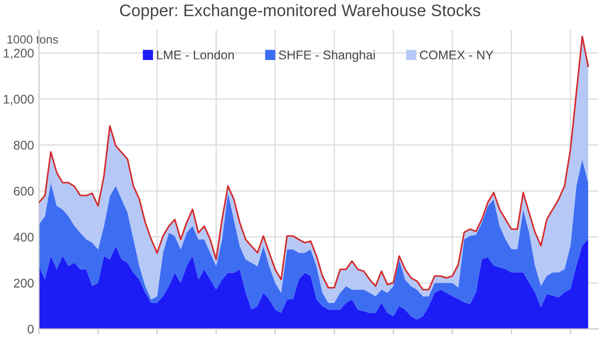 This screenshot has width=600, height=337. What do you see at coordinates (31, 329) in the screenshot?
I see `y-tick-label: 0` at bounding box center [31, 329].